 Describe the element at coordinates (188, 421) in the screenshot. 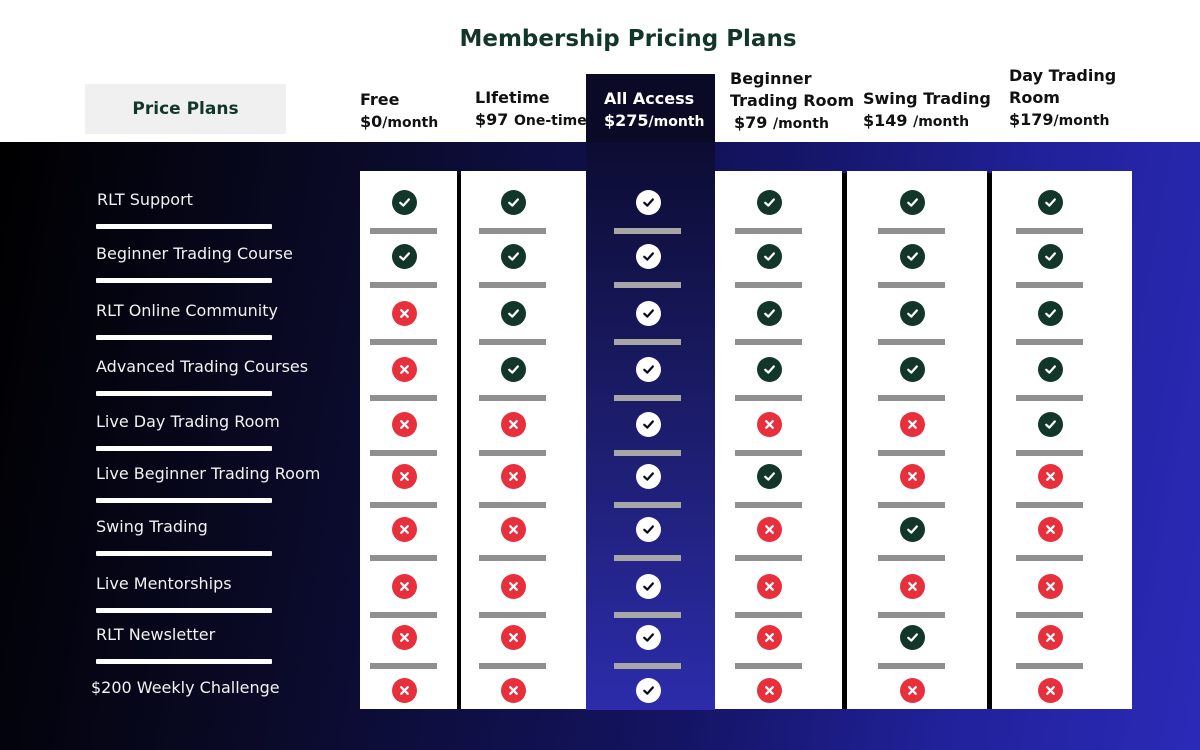

I see `feature-label: Live Day Trading Room` at that location.